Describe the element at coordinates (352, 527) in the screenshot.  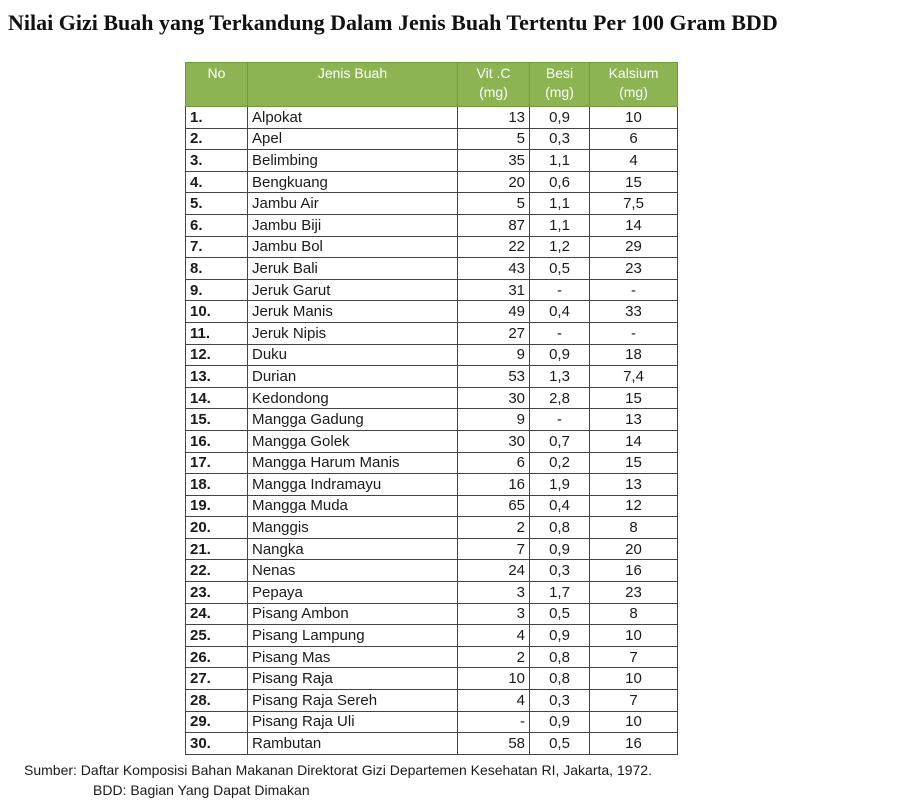
I see `cell-jenis-buah: Manggis` at that location.